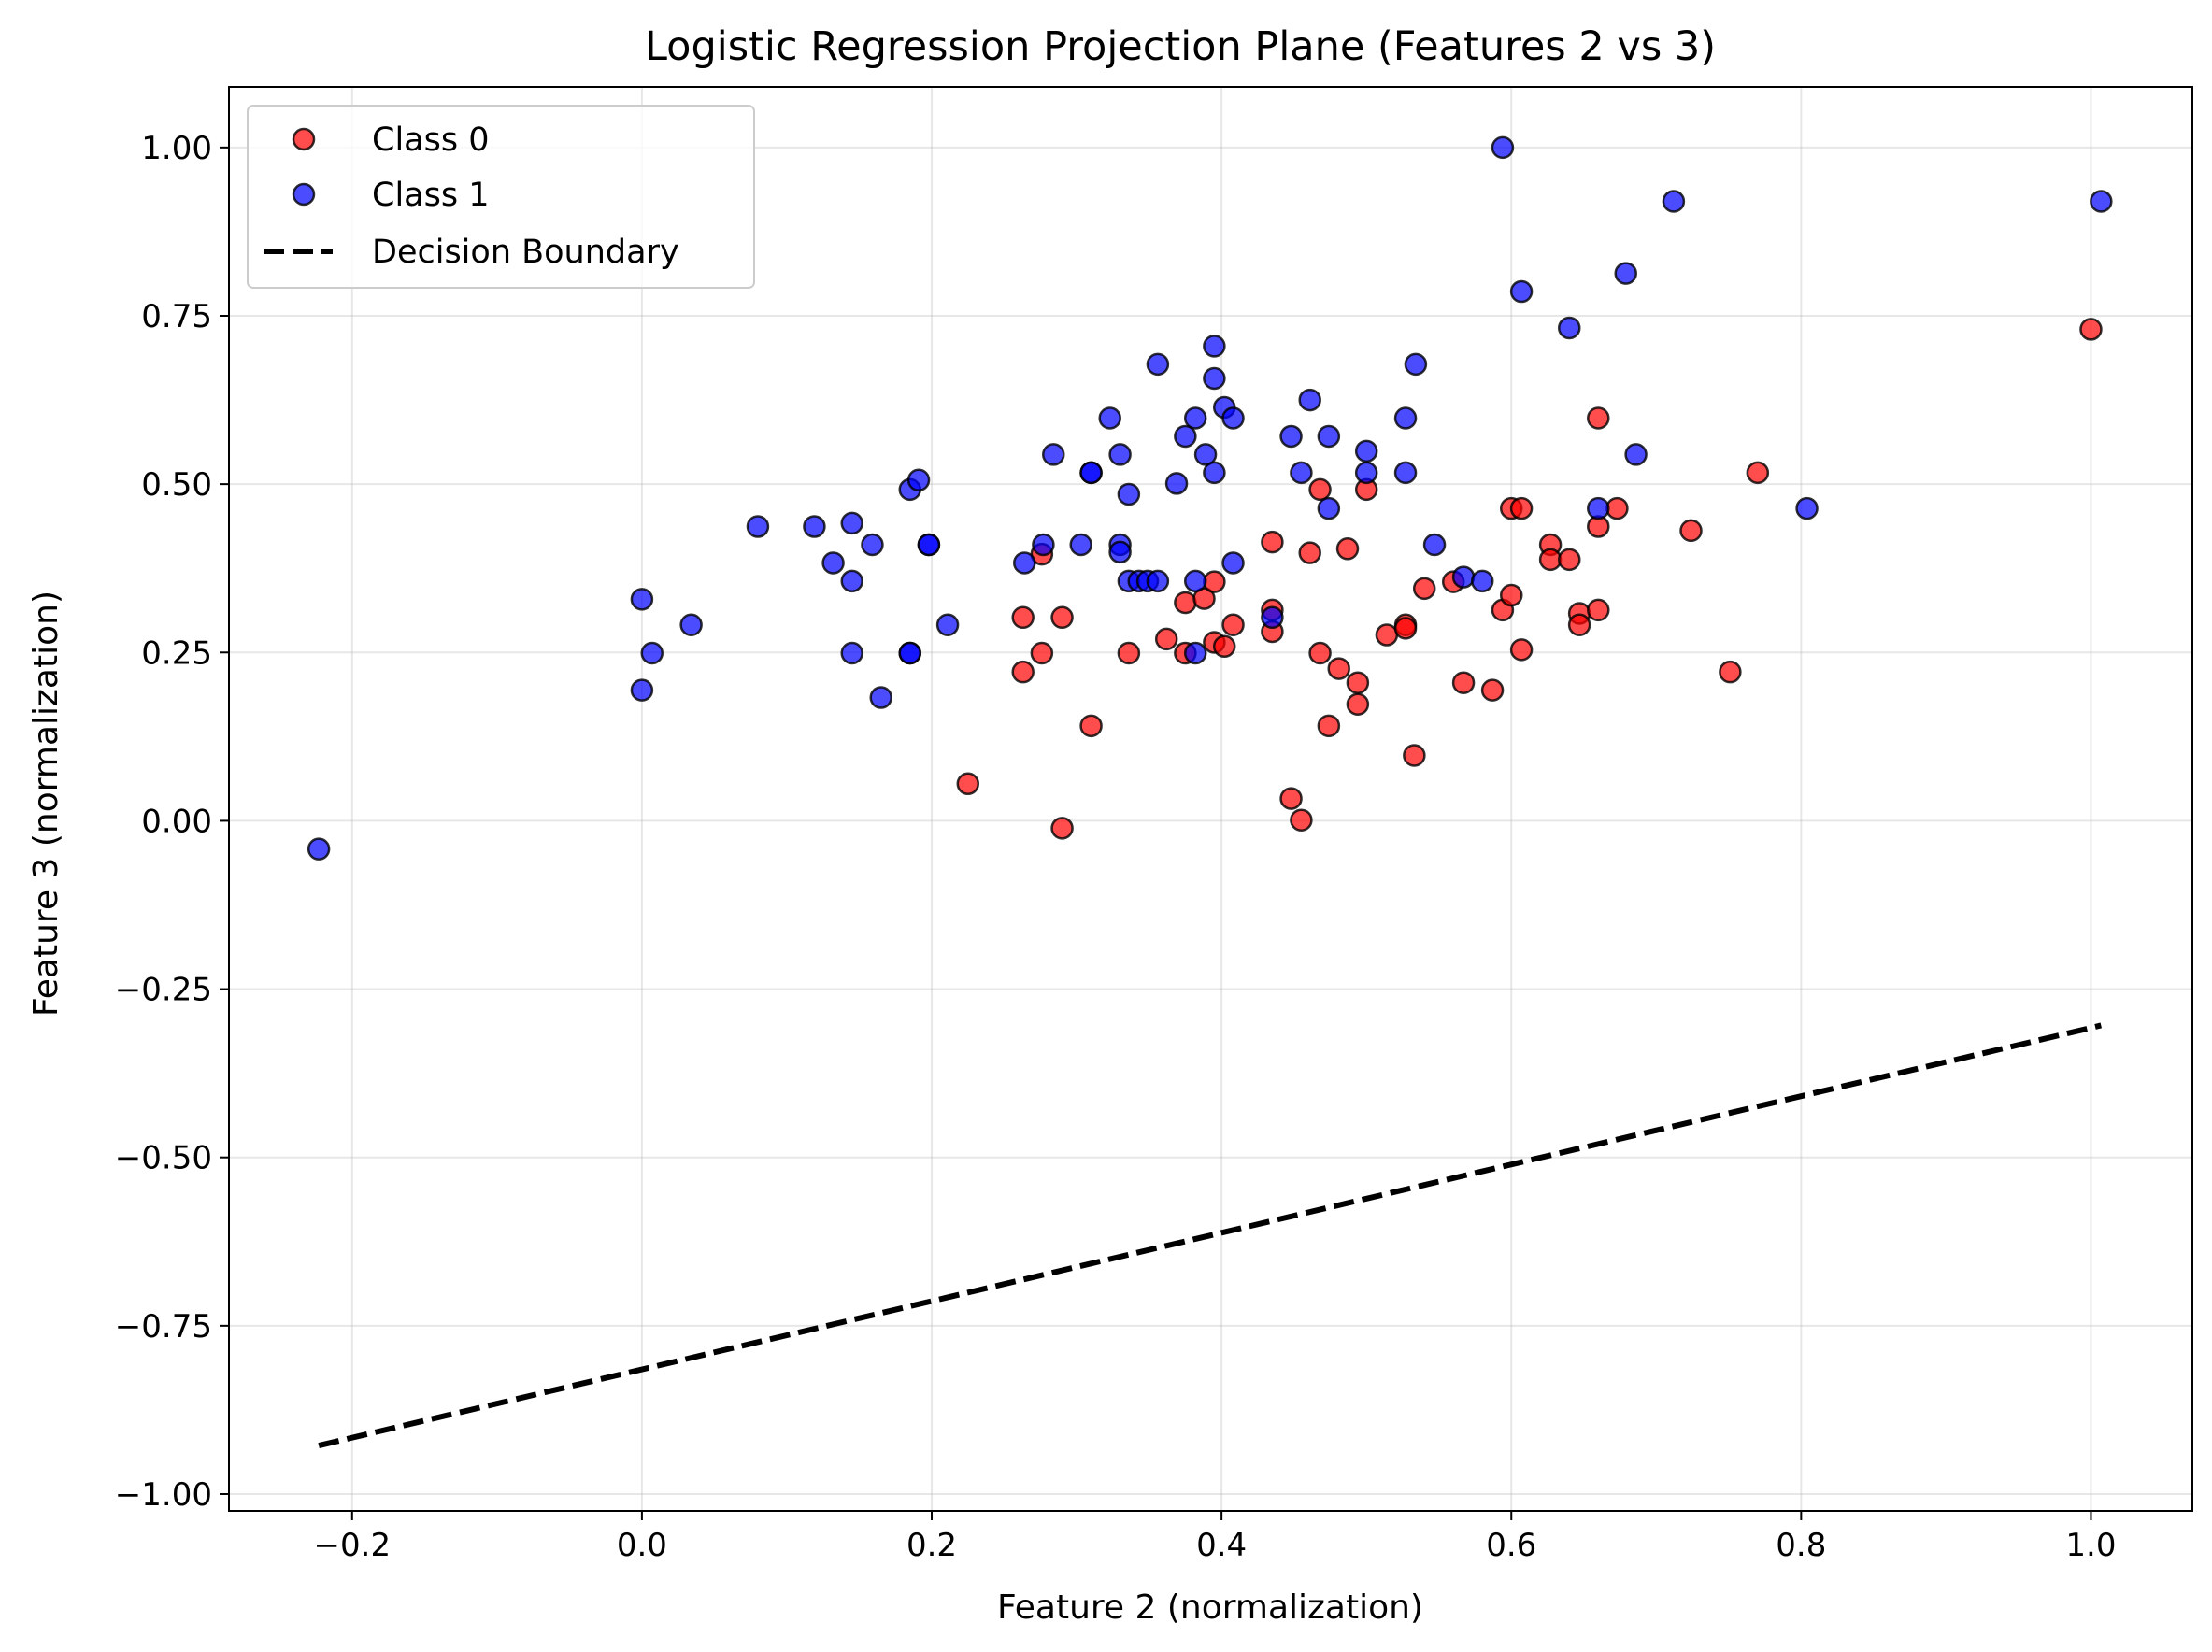  I want to click on y-tick-label: 0.25, so click(176, 653).